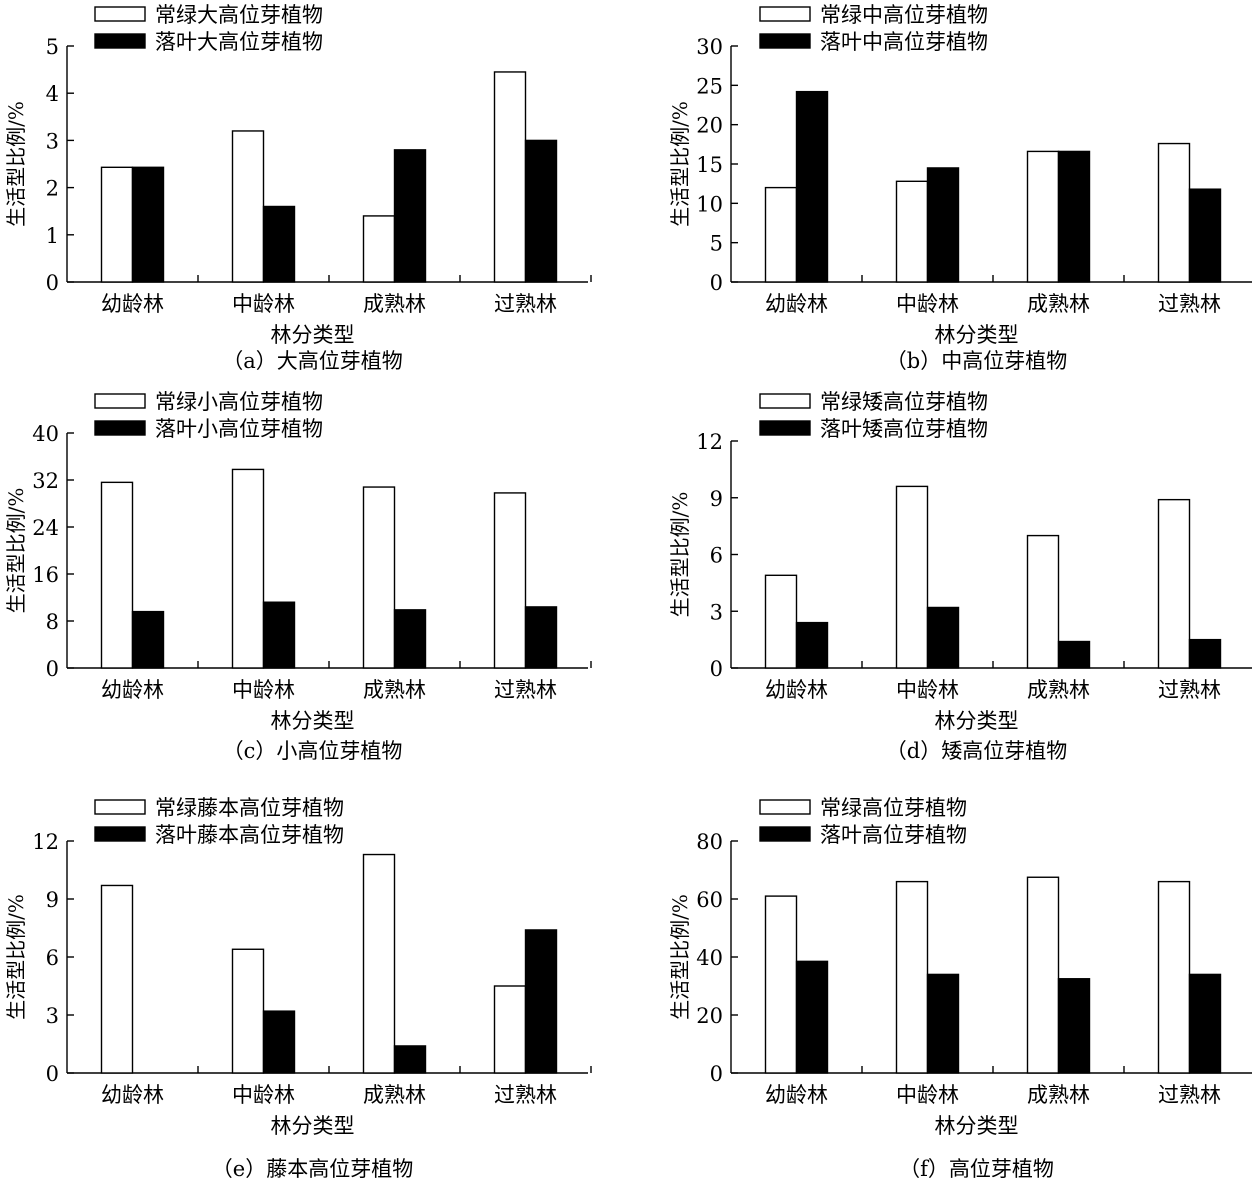 This screenshot has width=1252, height=1187. I want to click on y-tick-label: 16, so click(45, 575).